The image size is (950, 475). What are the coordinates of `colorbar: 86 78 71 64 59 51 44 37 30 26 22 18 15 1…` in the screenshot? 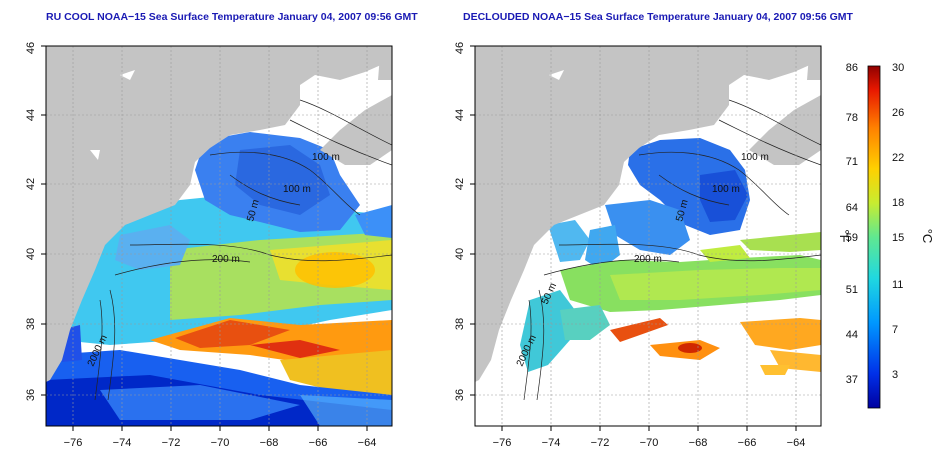 It's located at (886, 235).